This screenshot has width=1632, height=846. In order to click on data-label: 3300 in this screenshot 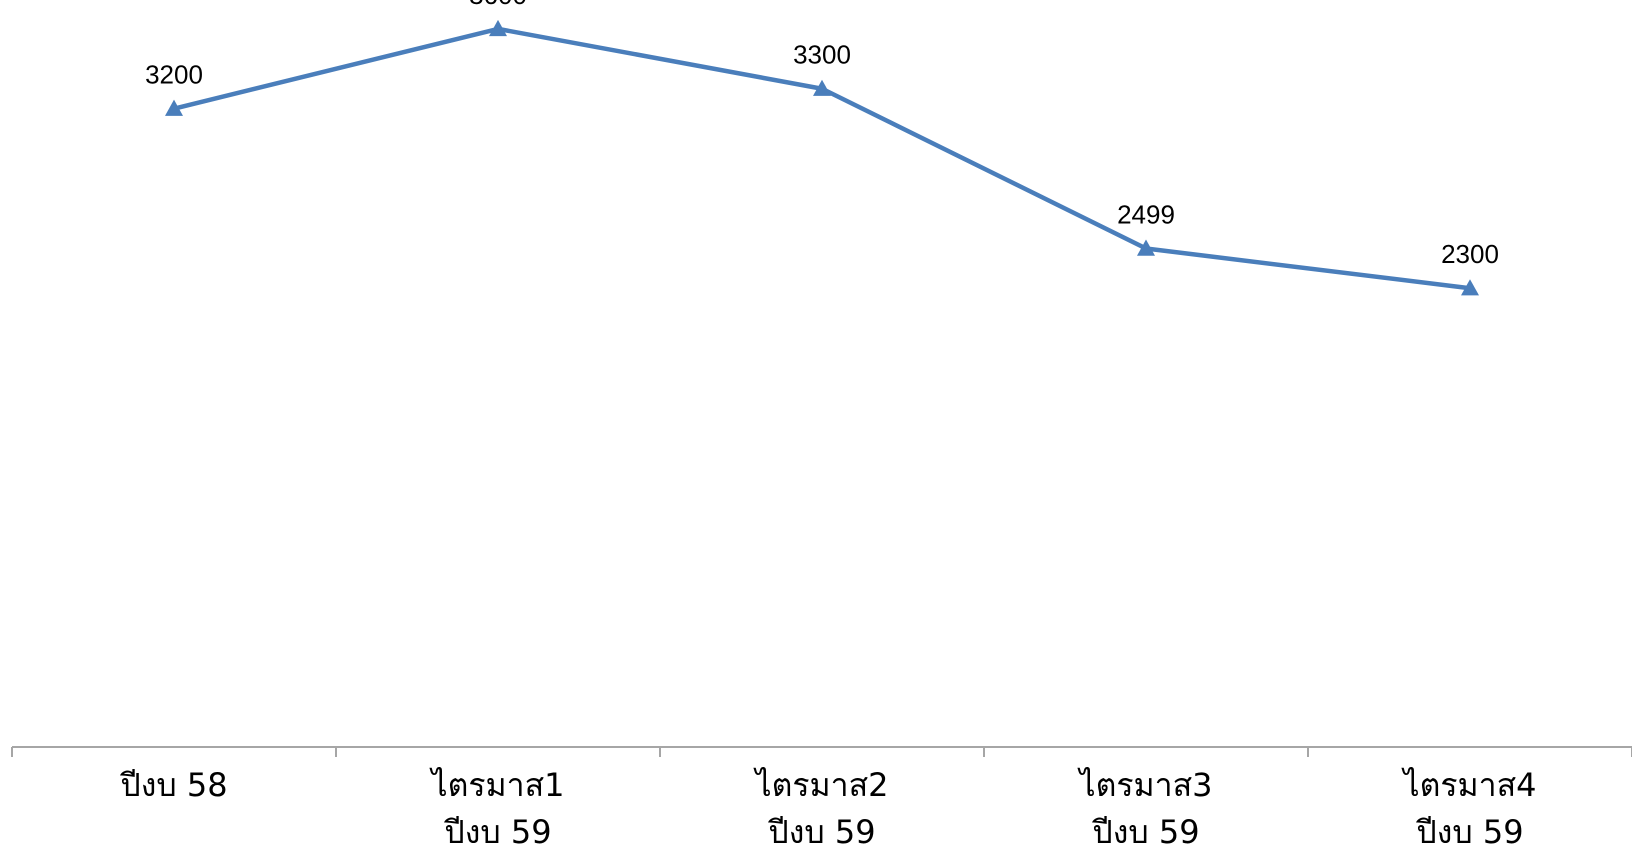, I will do `click(822, 55)`.